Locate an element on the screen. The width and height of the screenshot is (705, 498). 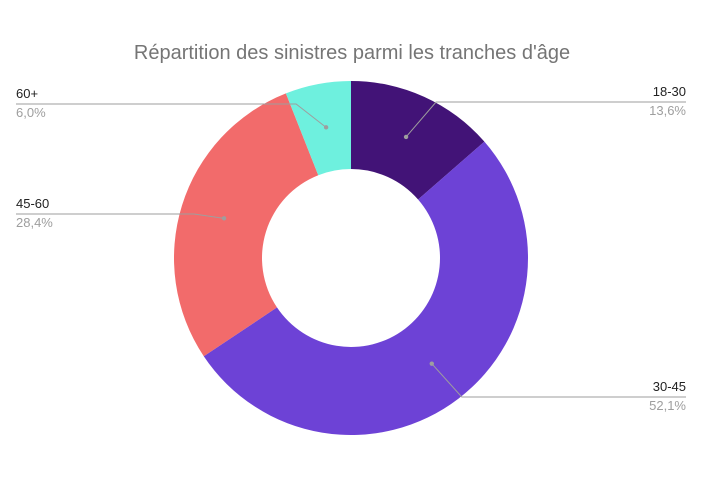
slice-label-18-30: 18-30 is located at coordinates (669, 91).